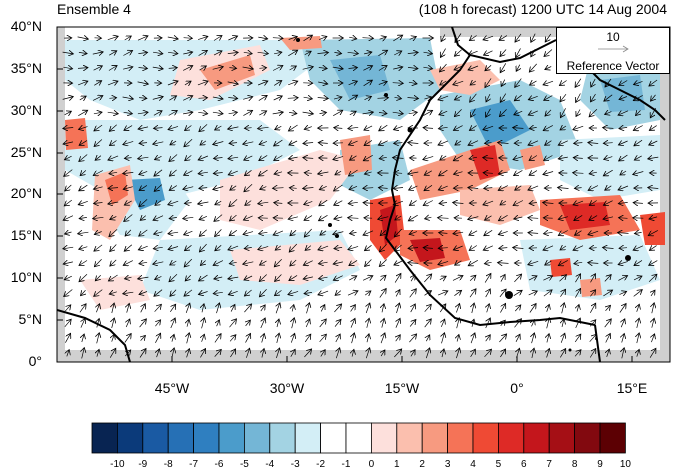  Describe the element at coordinates (555, 32) in the screenshot. I see `missing-data-top` at that location.